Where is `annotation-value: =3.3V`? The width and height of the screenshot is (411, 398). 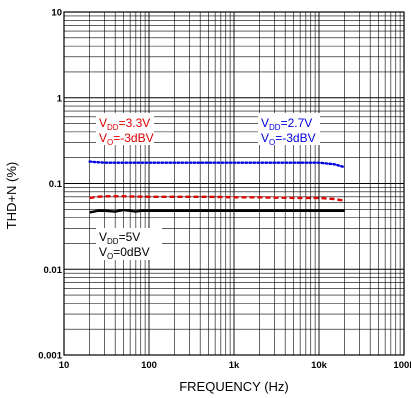
annotation-value: =3.3V is located at coordinates (135, 123).